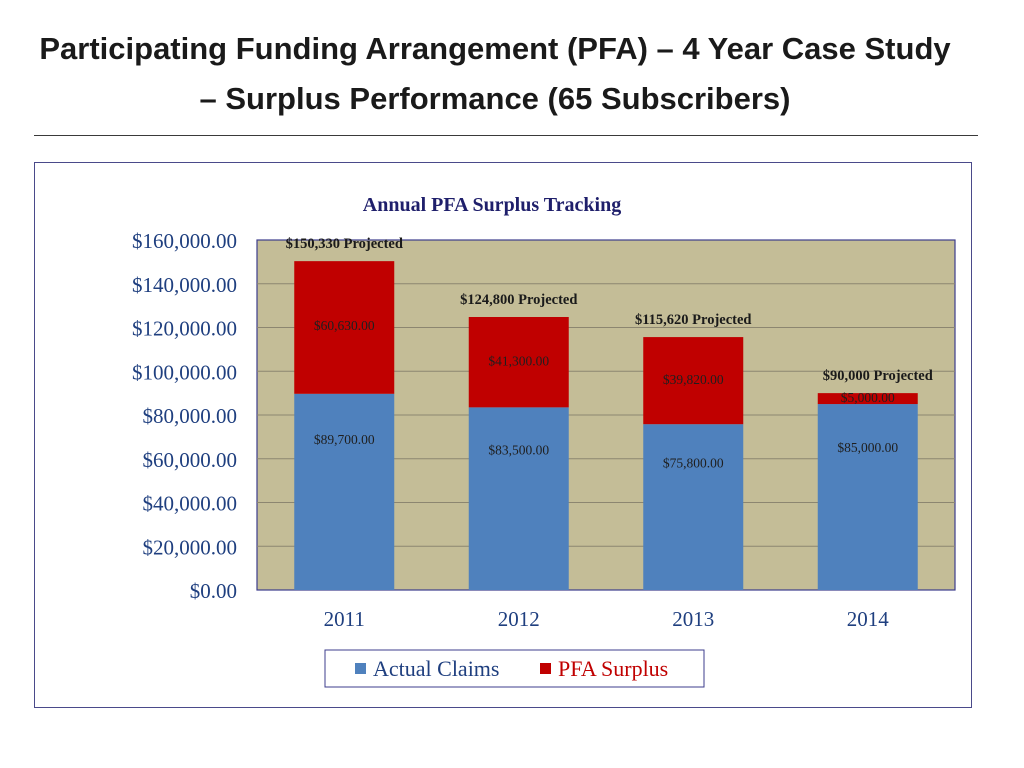  Describe the element at coordinates (545, 668) in the screenshot. I see `legend-swatch-pfa-surplus` at that location.